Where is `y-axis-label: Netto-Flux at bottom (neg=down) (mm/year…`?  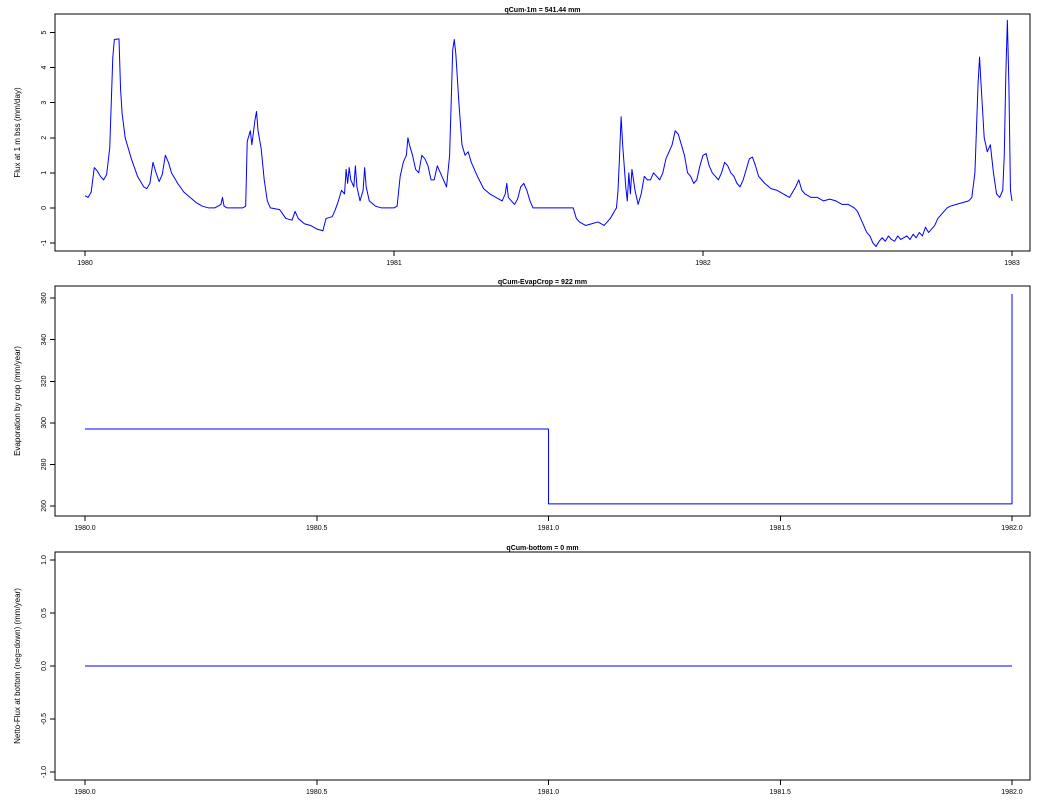 y-axis-label: Netto-Flux at bottom (neg=down) (mm/year… is located at coordinates (17, 666).